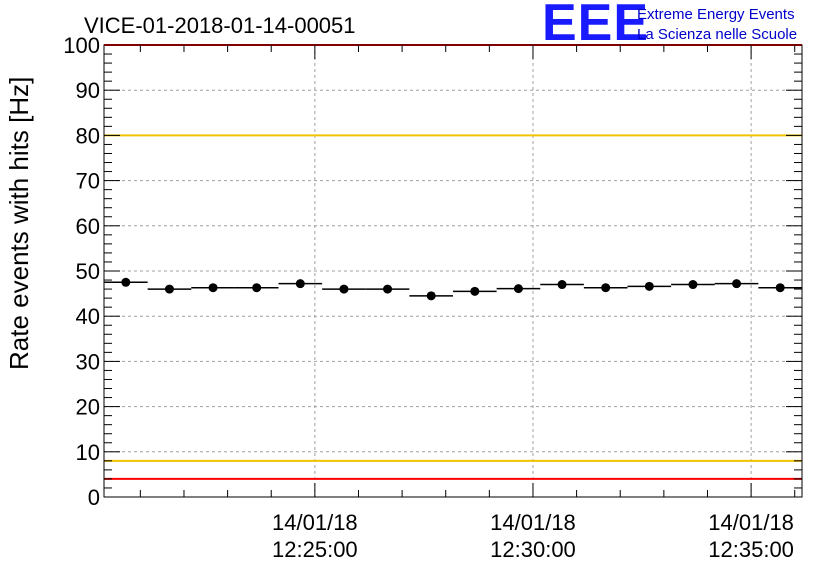  What do you see at coordinates (315, 549) in the screenshot?
I see `x-tick-time: 12:25:00` at bounding box center [315, 549].